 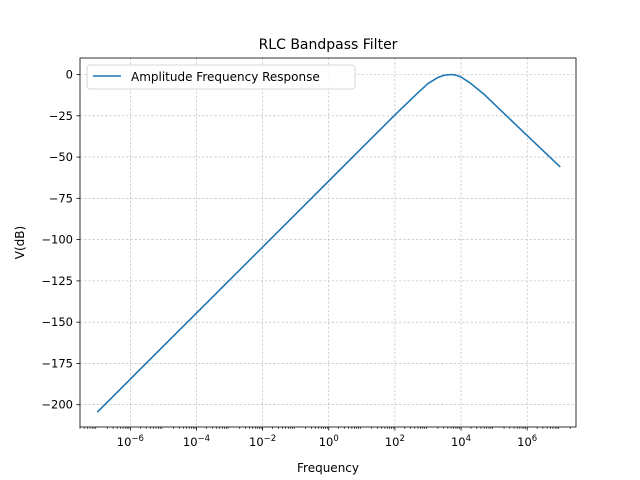 I want to click on y-tick-label: −100, so click(x=57, y=240).